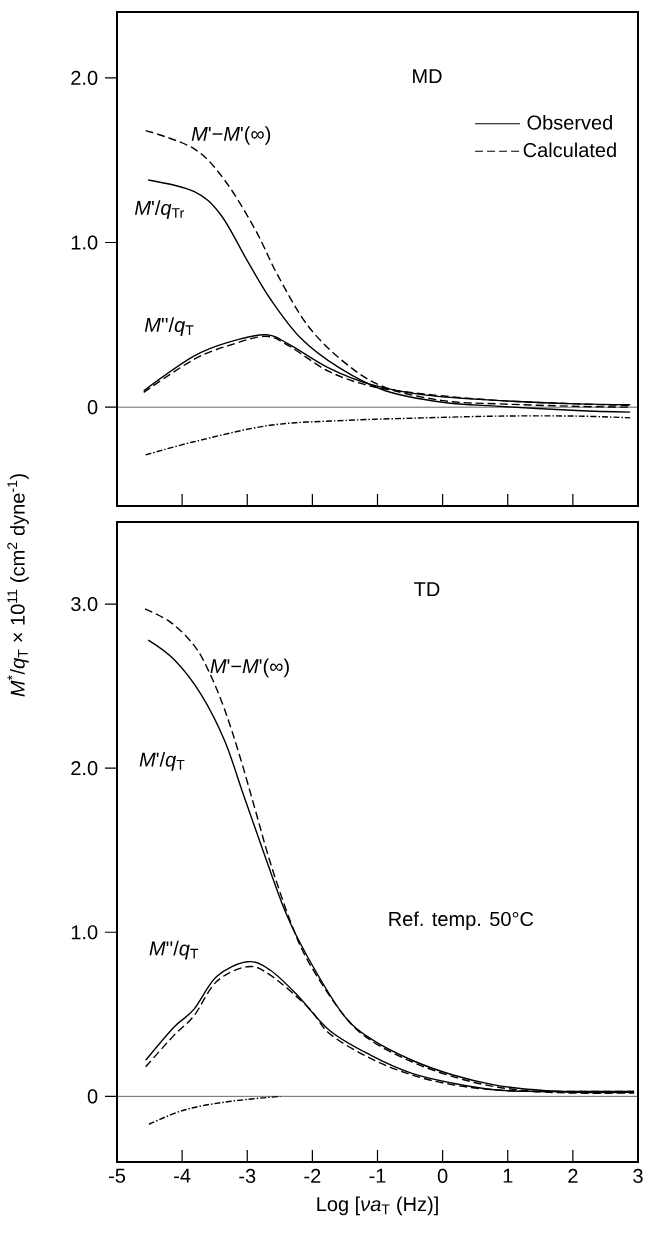 The height and width of the screenshot is (1247, 650). Describe the element at coordinates (569, 150) in the screenshot. I see `legend-label: Calculated` at that location.